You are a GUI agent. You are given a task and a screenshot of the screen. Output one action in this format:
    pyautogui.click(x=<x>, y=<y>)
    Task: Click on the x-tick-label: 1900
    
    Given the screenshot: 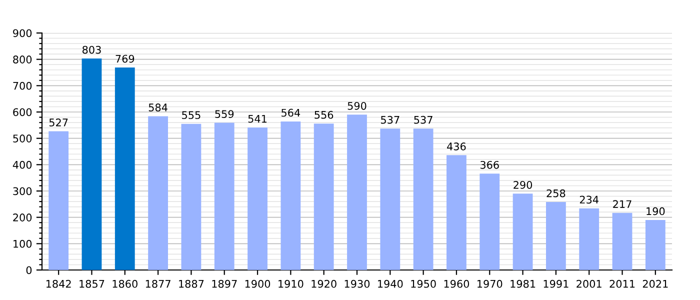 What is the action you would take?
    pyautogui.click(x=257, y=284)
    